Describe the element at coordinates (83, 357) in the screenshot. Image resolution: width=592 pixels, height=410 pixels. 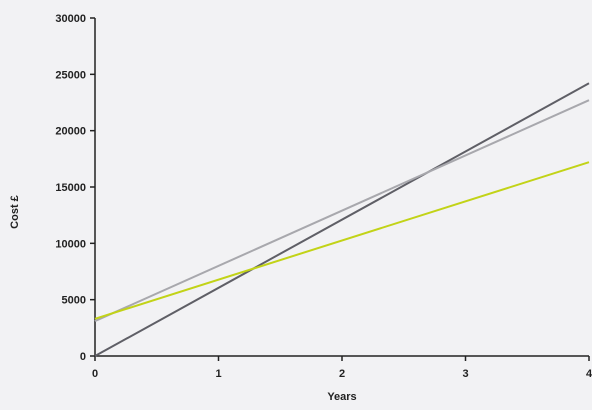
I see `y-tick-label: 0` at that location.